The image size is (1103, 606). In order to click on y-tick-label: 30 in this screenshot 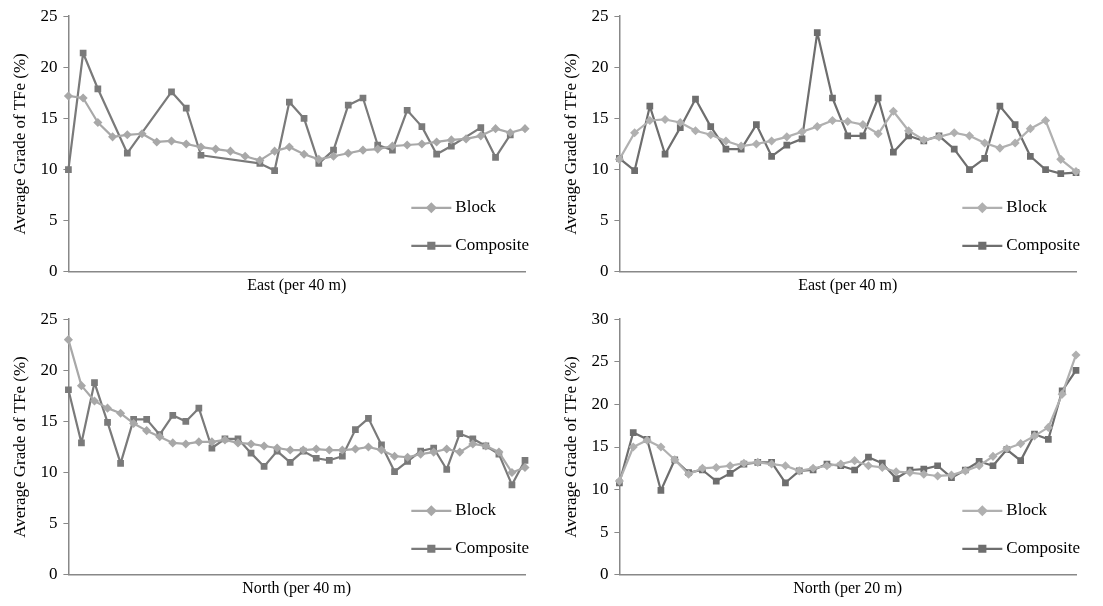, I will do `click(600, 318)`.